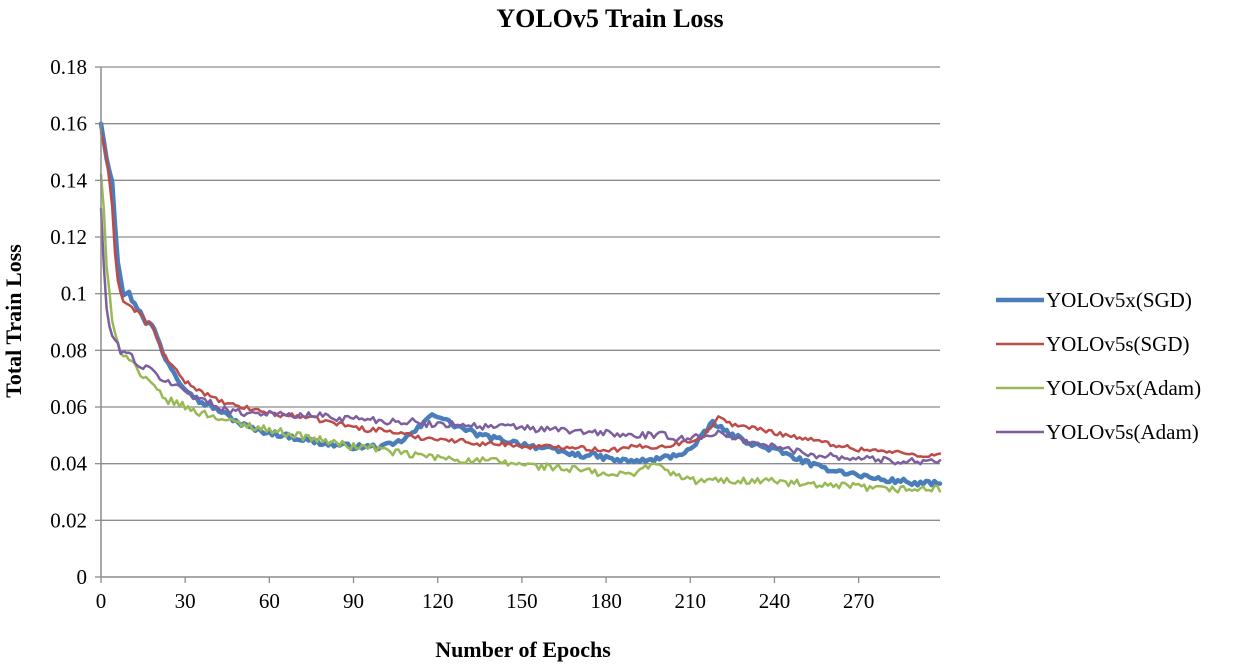 The image size is (1248, 667). I want to click on x-tick-label: 270, so click(859, 601).